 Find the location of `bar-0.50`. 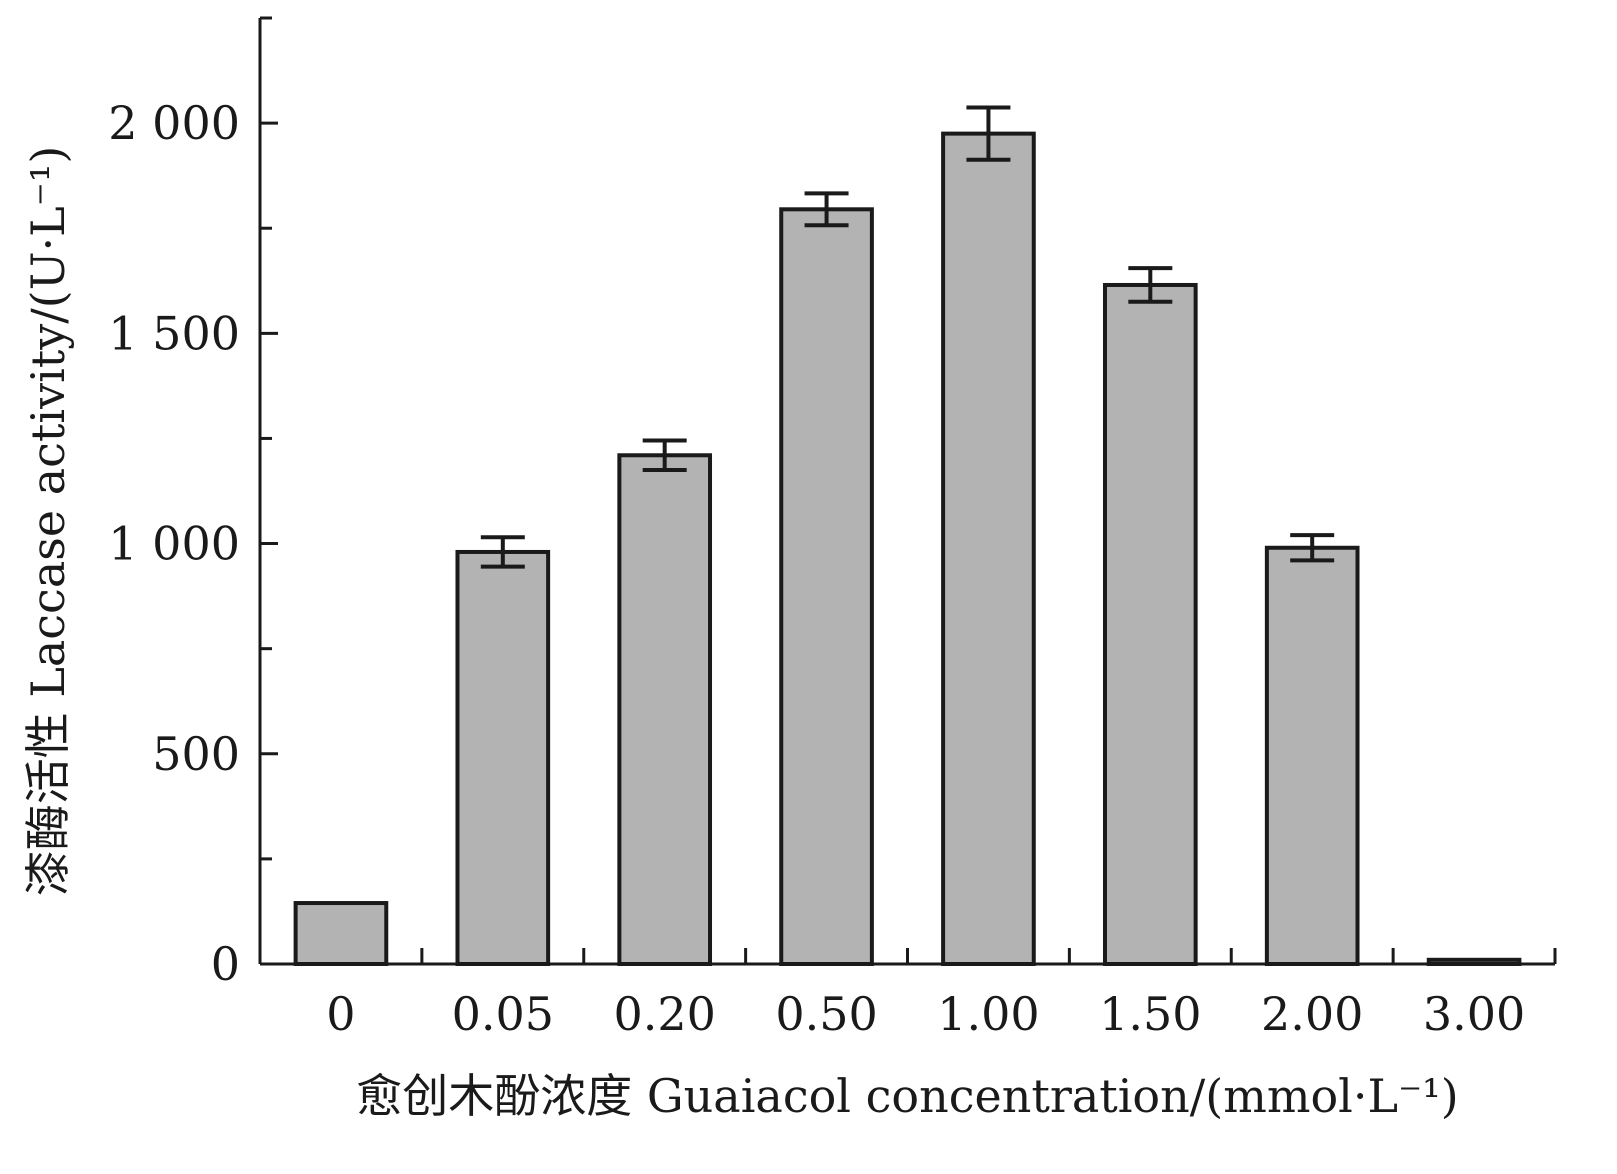

bar-0.50 is located at coordinates (826, 586).